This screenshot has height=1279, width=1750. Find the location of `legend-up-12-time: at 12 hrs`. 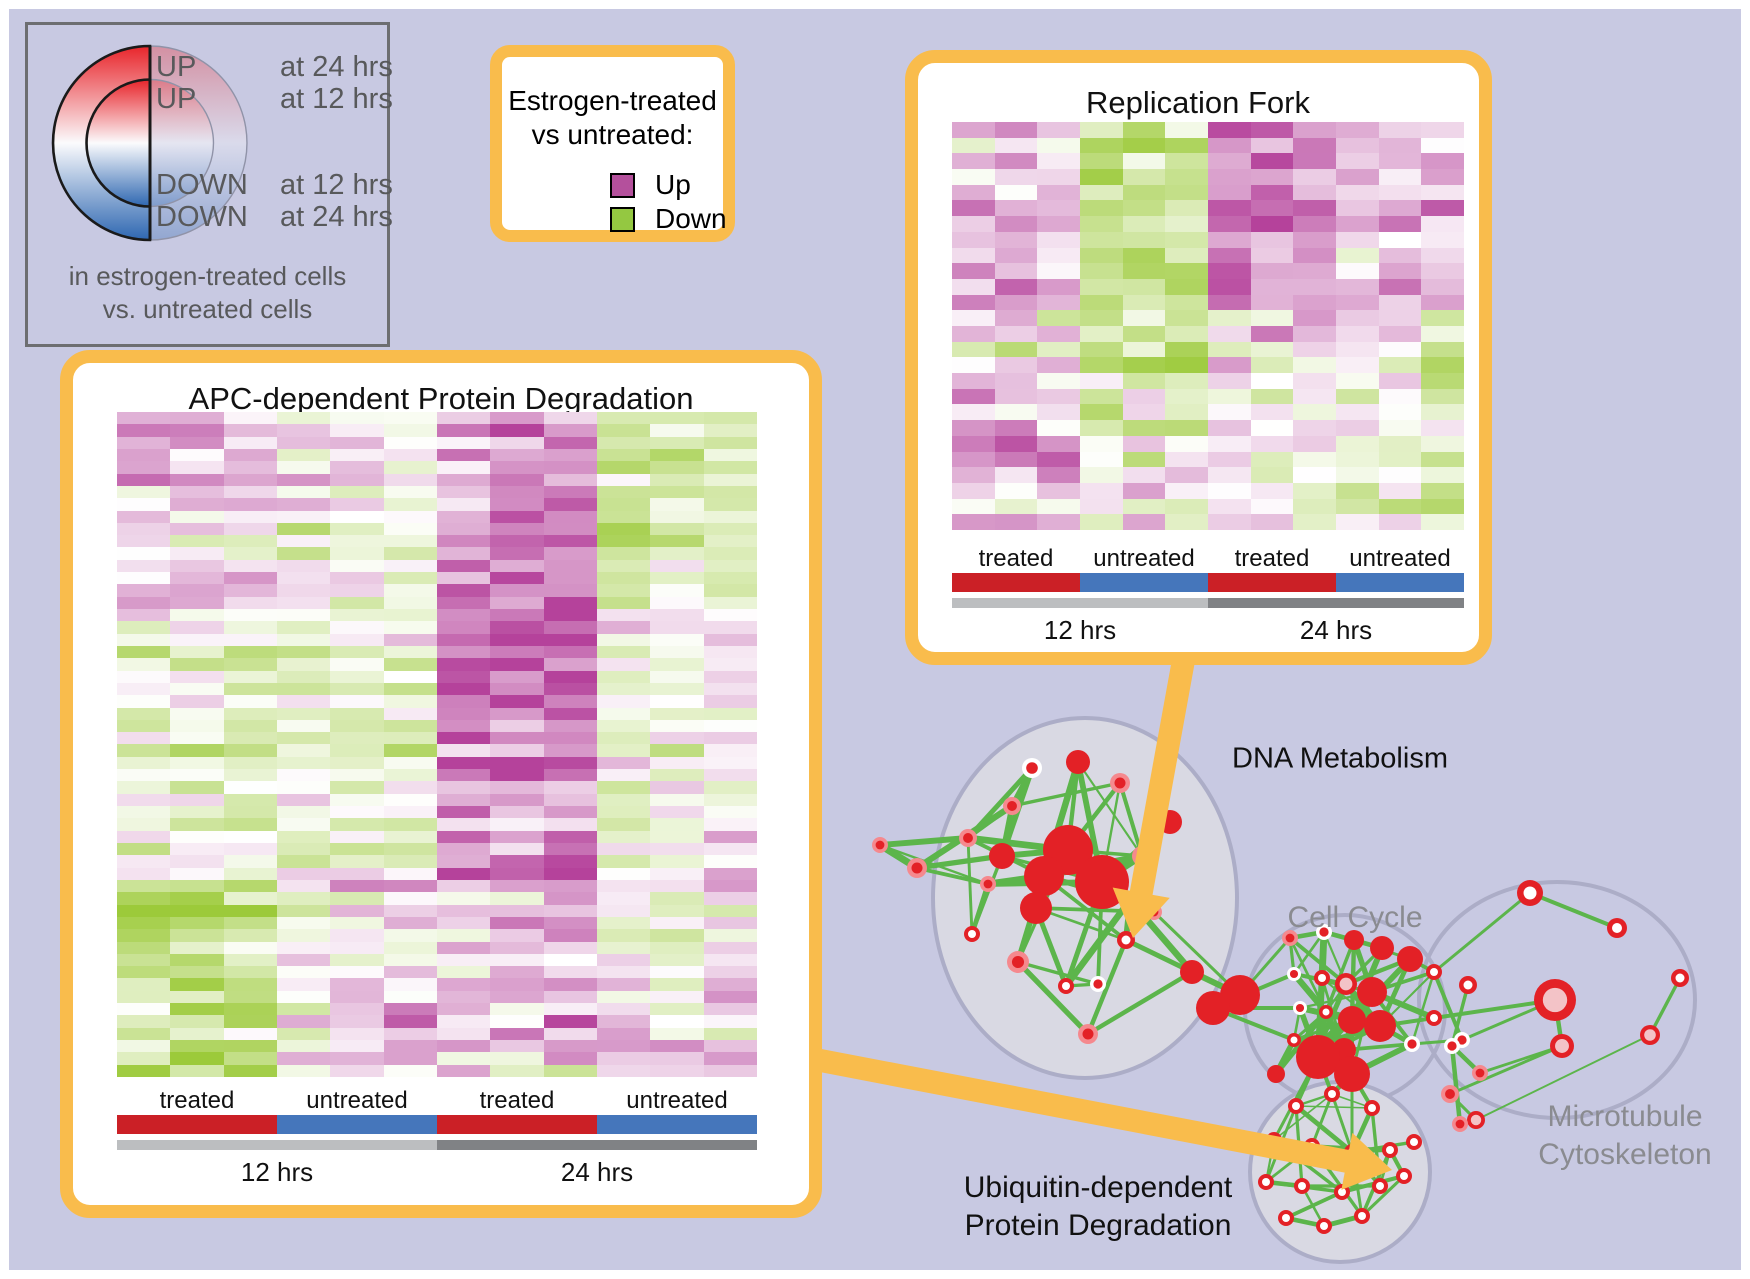

legend-up-12-time: at 12 hrs is located at coordinates (336, 99).